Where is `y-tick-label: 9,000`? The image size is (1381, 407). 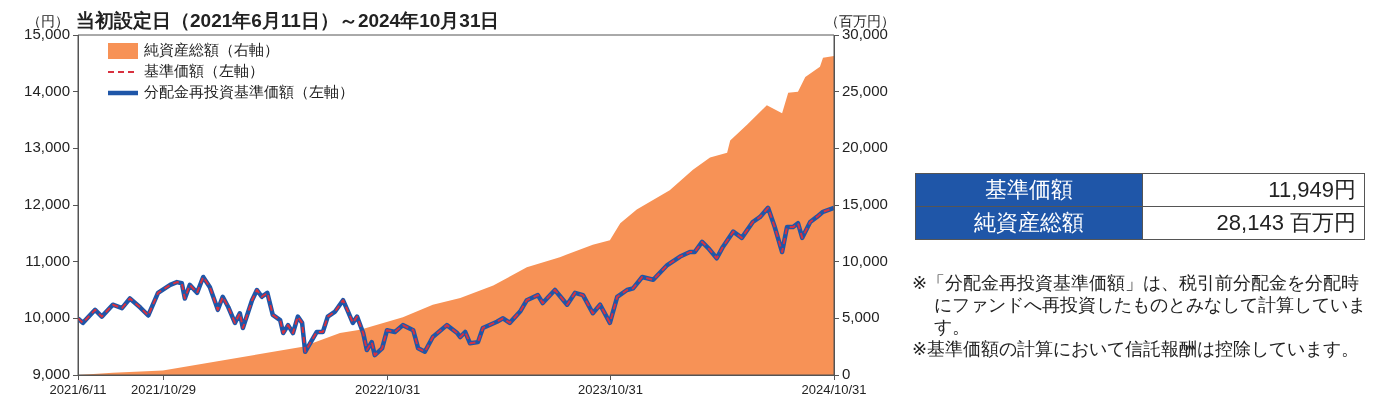 y-tick-label: 9,000 is located at coordinates (51, 374).